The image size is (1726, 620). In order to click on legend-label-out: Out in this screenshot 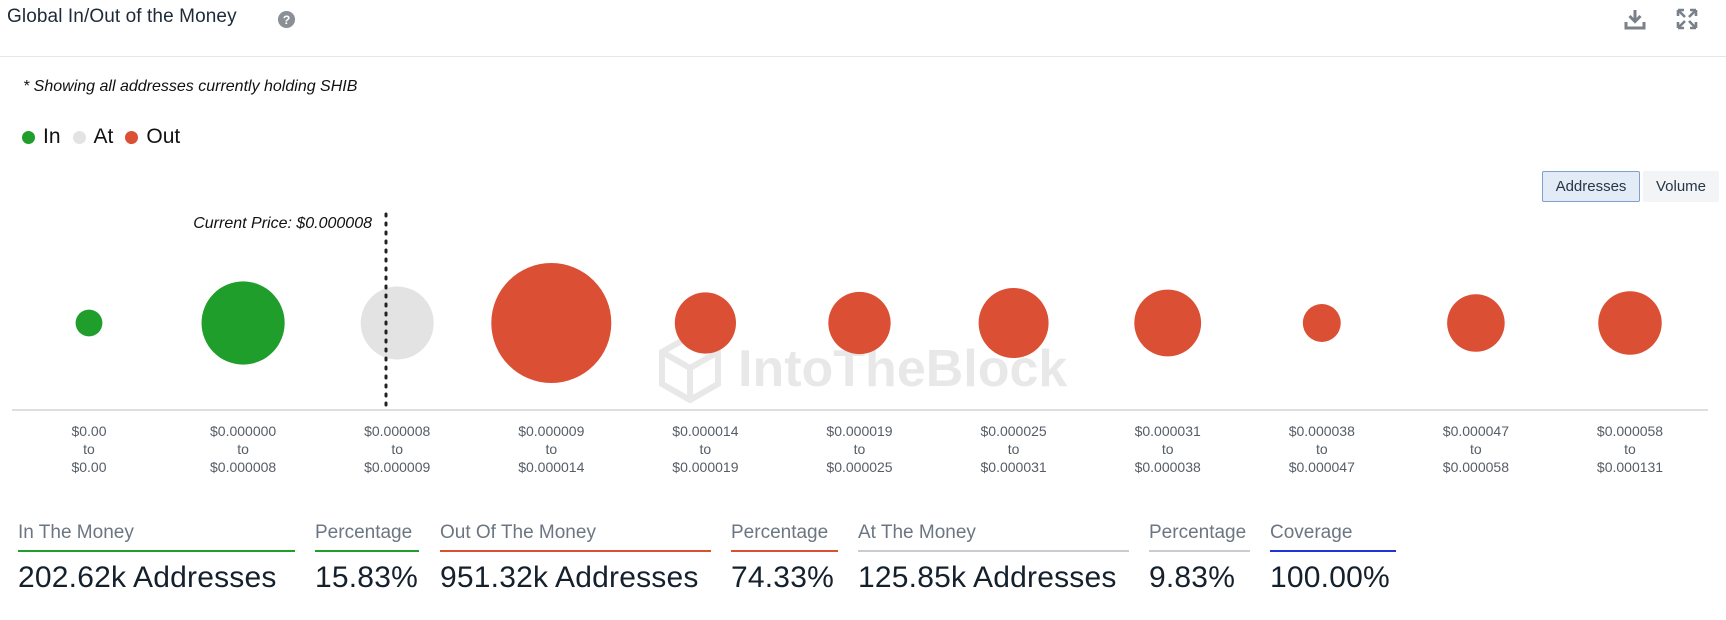, I will do `click(163, 136)`.